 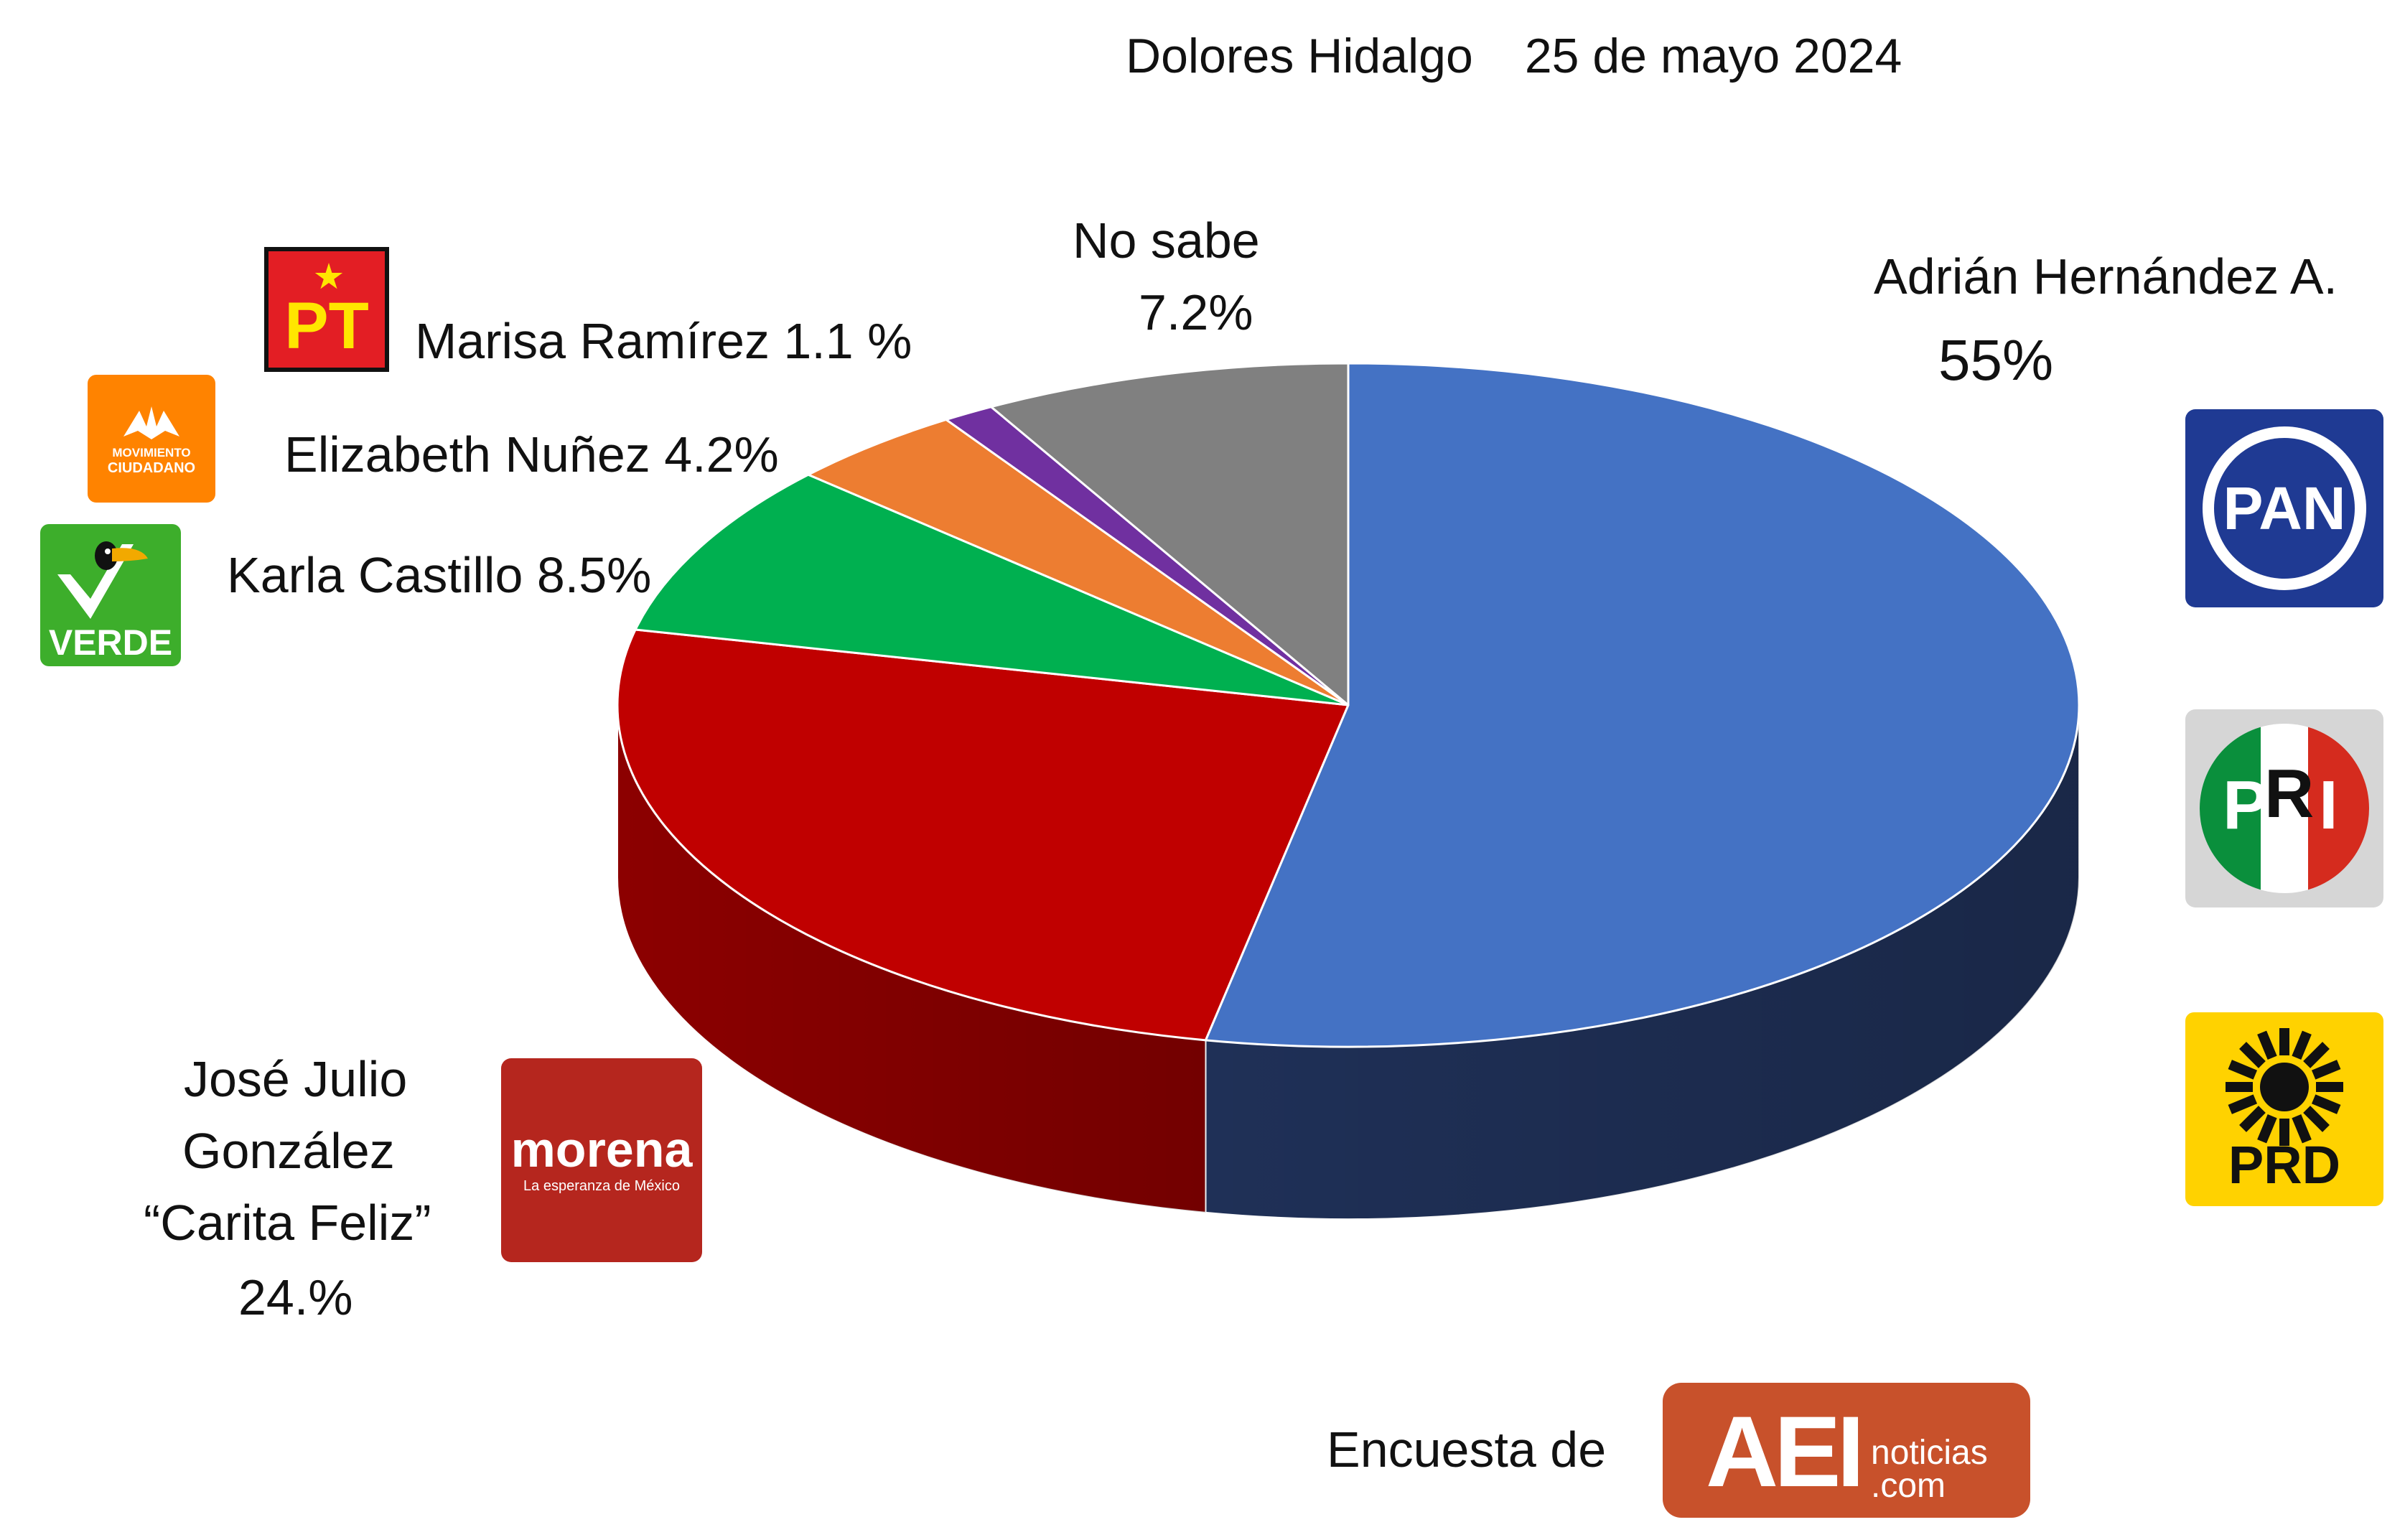 What do you see at coordinates (1785, 1451) in the screenshot?
I see `aei-logo-text: AEI` at bounding box center [1785, 1451].